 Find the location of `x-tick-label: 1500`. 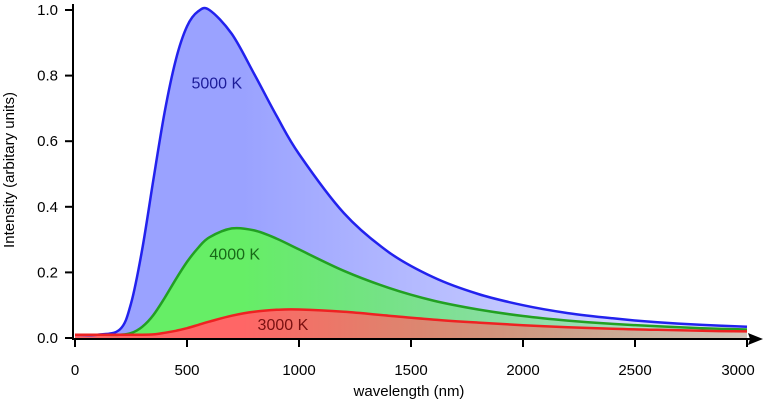

x-tick-label: 1500 is located at coordinates (410, 370).